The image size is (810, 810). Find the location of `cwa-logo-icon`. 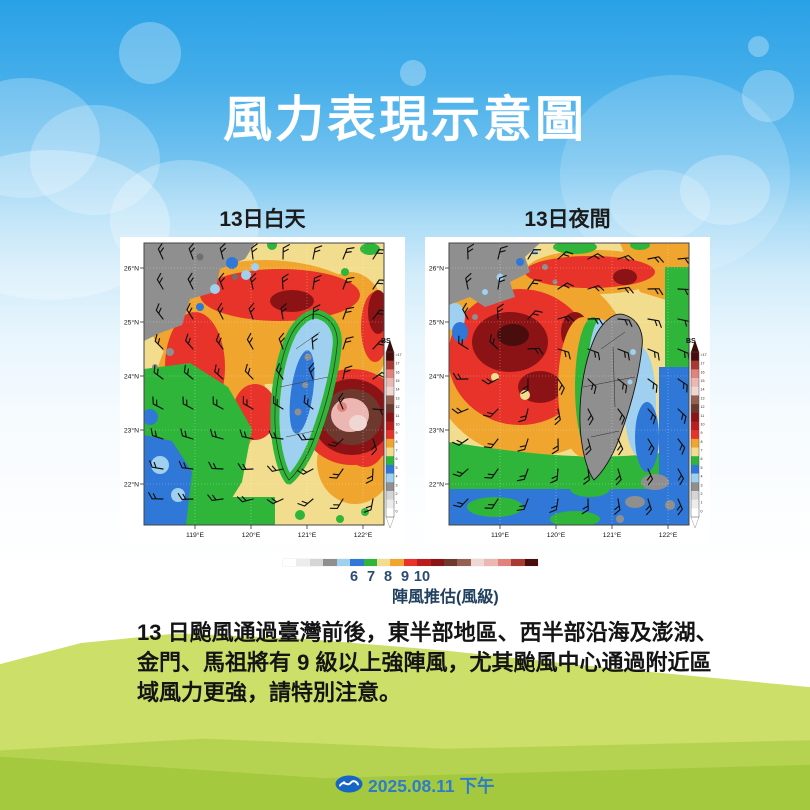

cwa-logo-icon is located at coordinates (349, 784).